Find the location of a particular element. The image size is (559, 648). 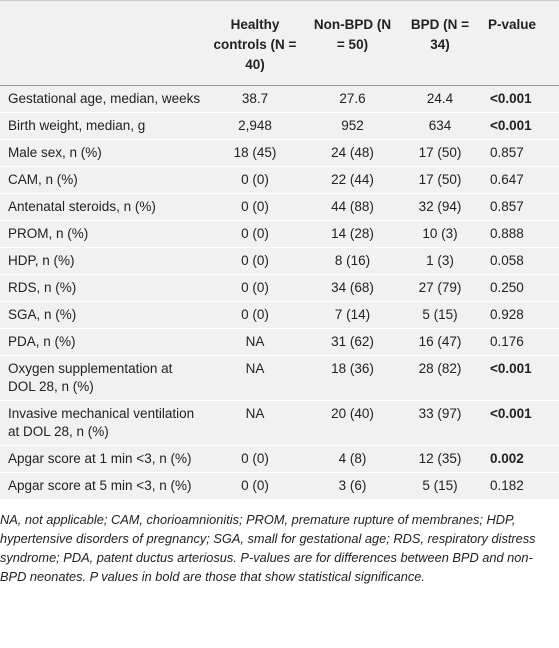

cell: 22 (44) is located at coordinates (352, 180).